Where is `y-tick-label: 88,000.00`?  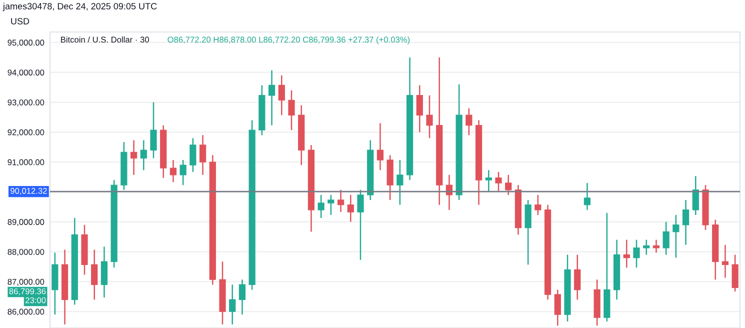 y-tick-label: 88,000.00 is located at coordinates (26, 252).